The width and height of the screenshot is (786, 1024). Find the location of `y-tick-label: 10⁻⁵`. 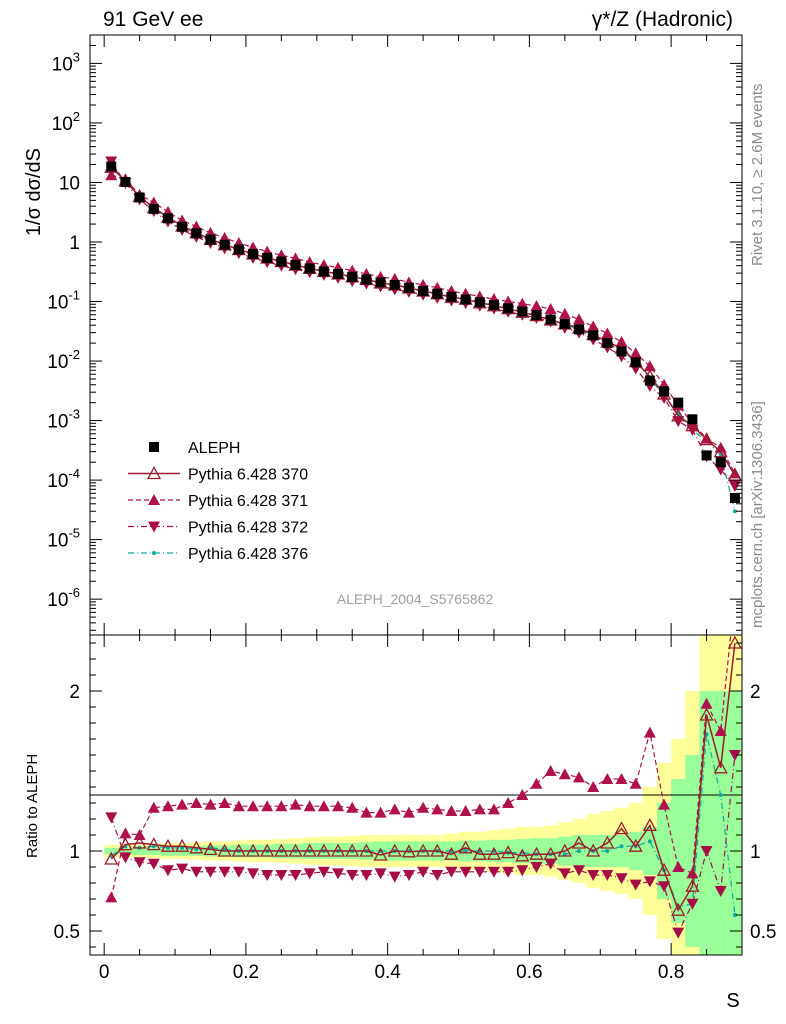

y-tick-label: 10⁻⁵ is located at coordinates (63, 539).